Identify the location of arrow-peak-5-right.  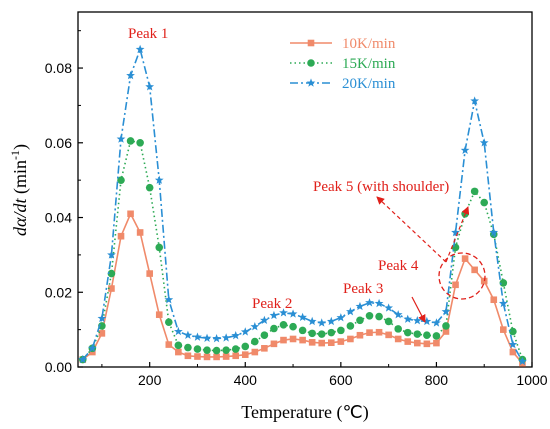
(457, 234).